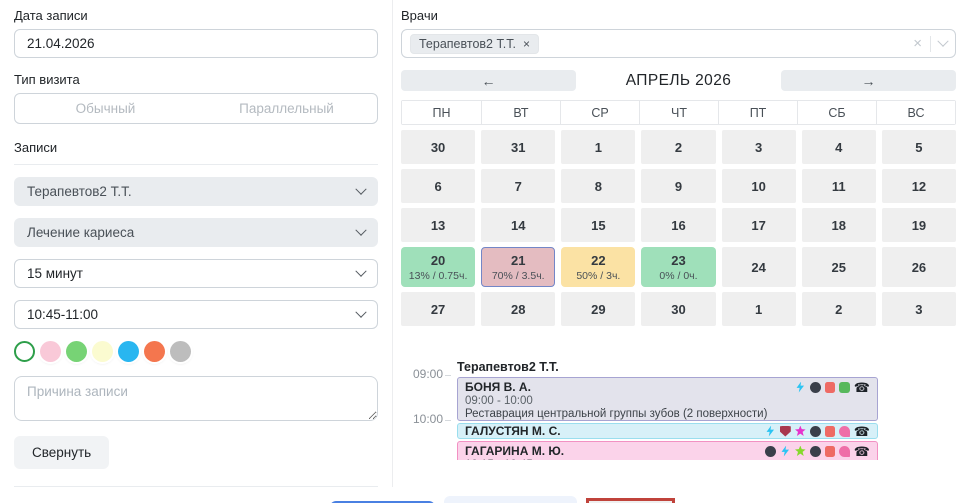  I want to click on separator, so click(930, 43).